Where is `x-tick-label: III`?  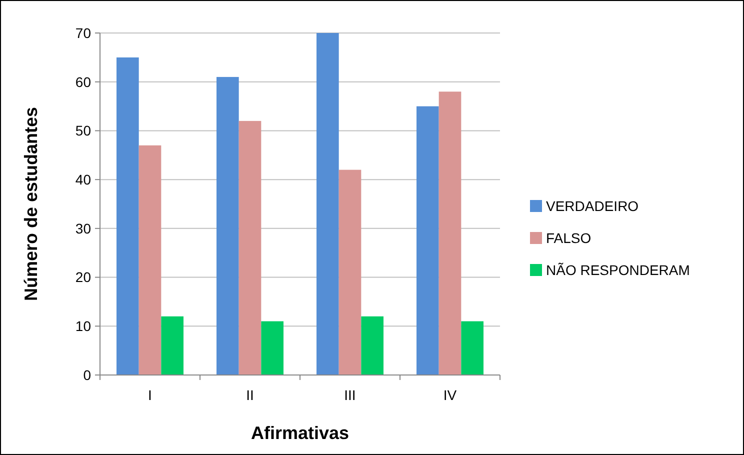
x-tick-label: III is located at coordinates (350, 395).